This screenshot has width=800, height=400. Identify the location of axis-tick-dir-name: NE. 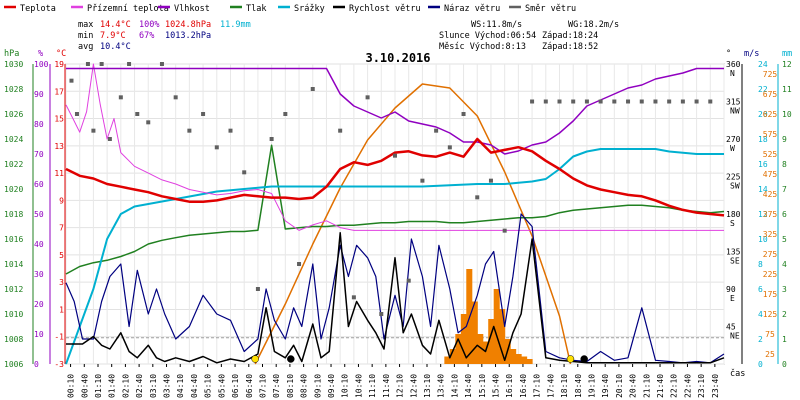
(735, 336).